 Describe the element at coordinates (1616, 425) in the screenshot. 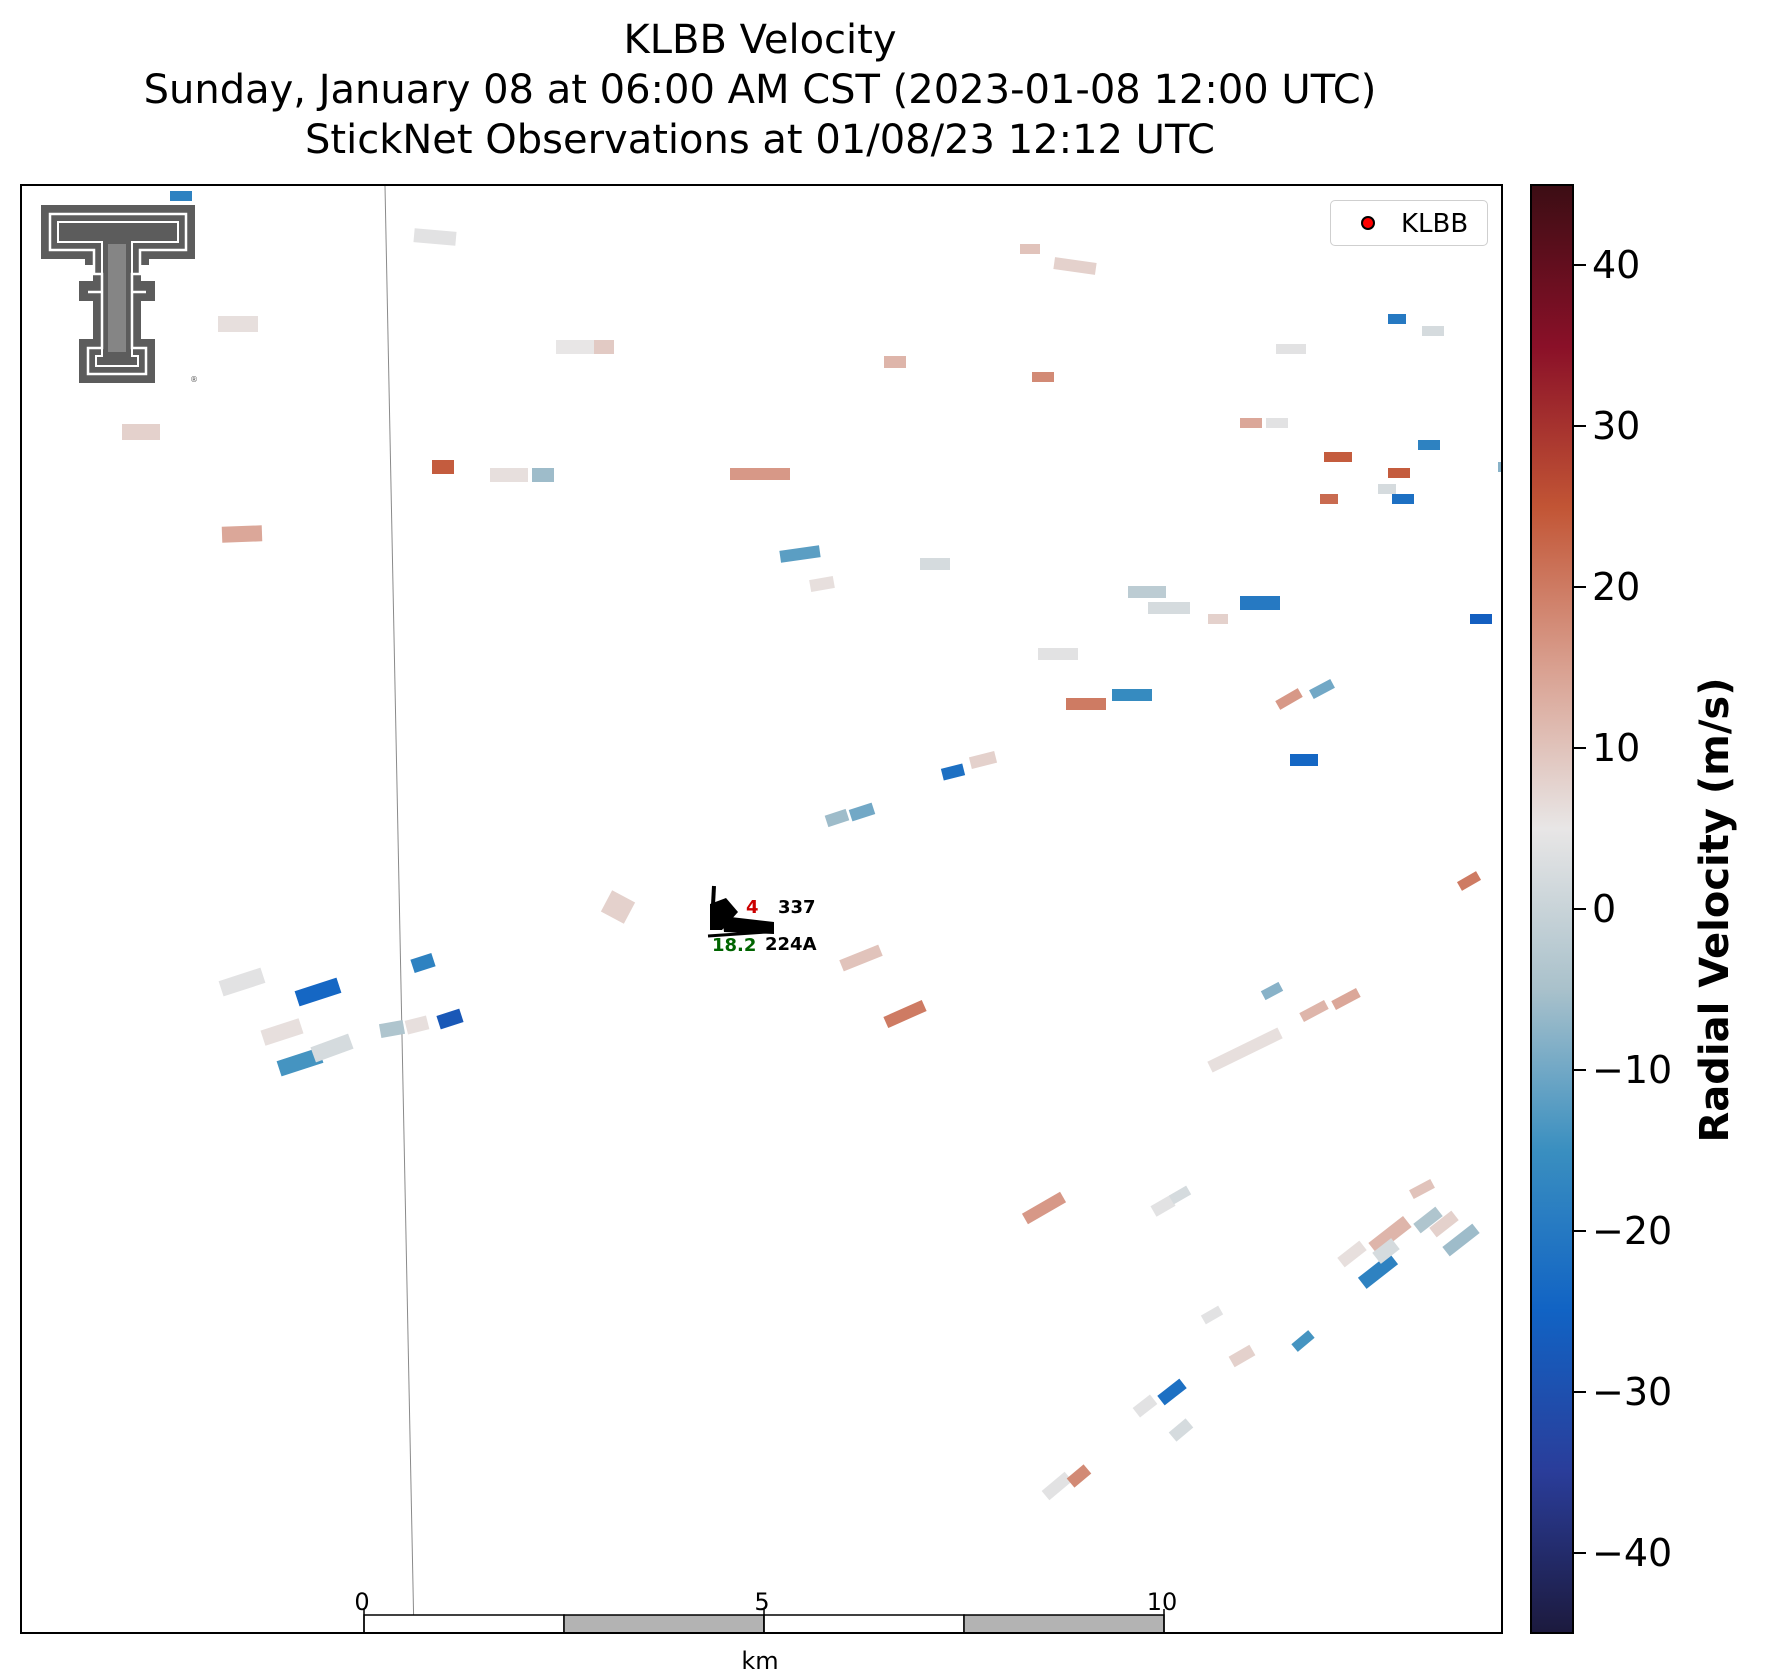

I see `colorbar-tick-label: 30` at that location.